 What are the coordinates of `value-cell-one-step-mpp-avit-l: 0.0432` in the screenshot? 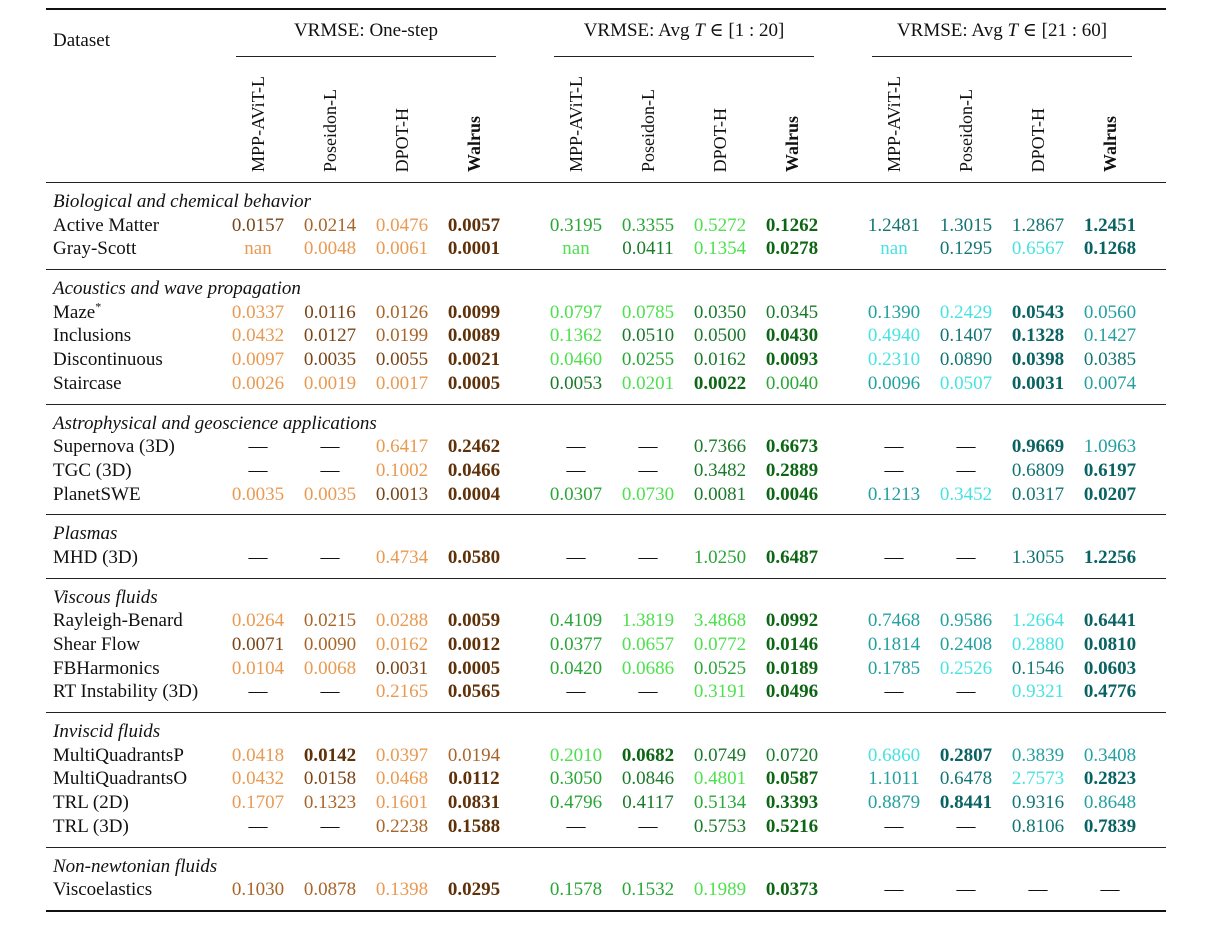 It's located at (258, 779).